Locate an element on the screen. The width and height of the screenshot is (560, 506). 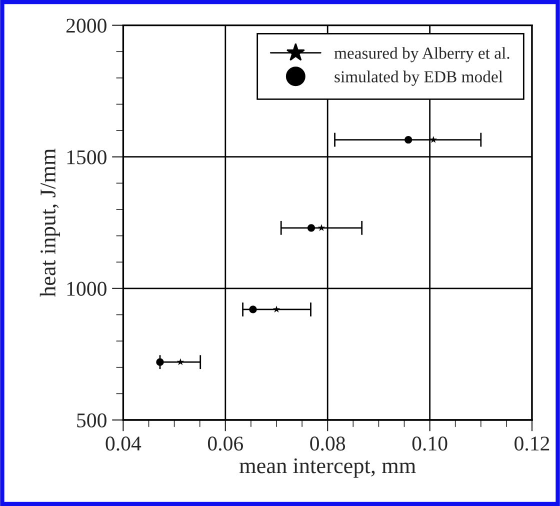
x-tick-label: 0.08 is located at coordinates (328, 443).